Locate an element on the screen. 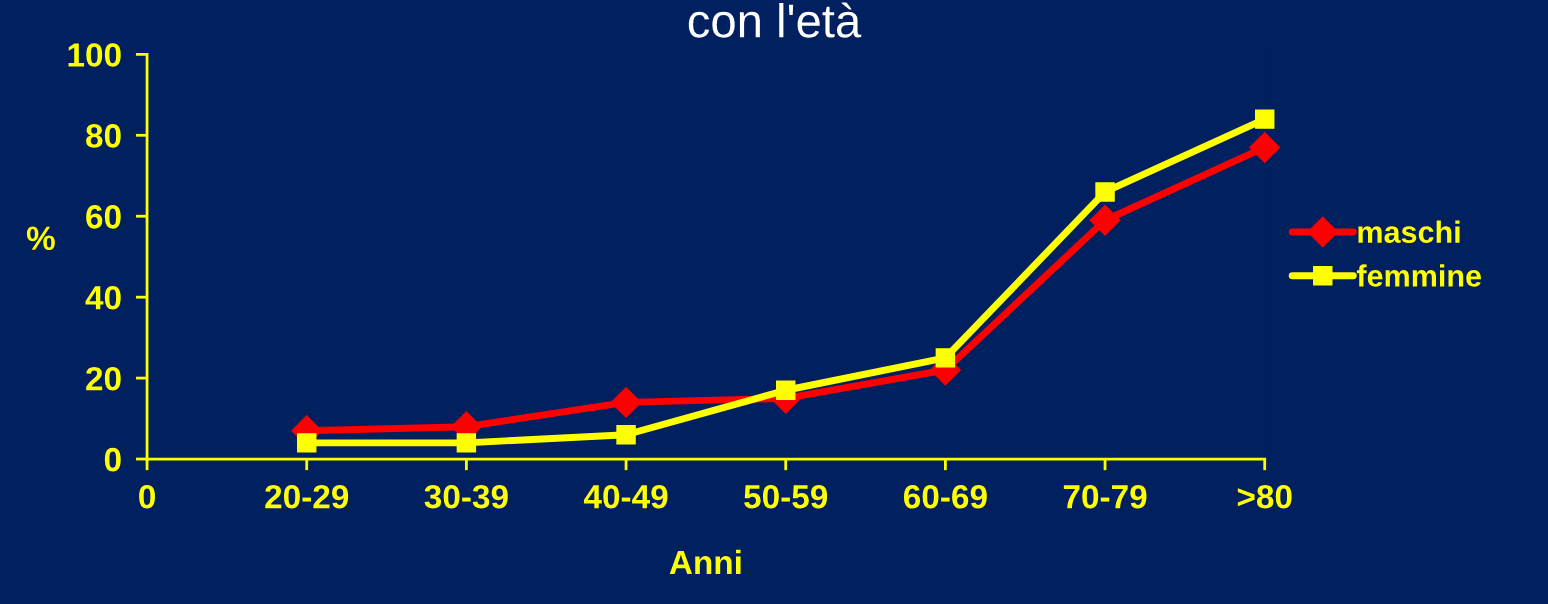  x-axis-title: Anni is located at coordinates (705, 561).